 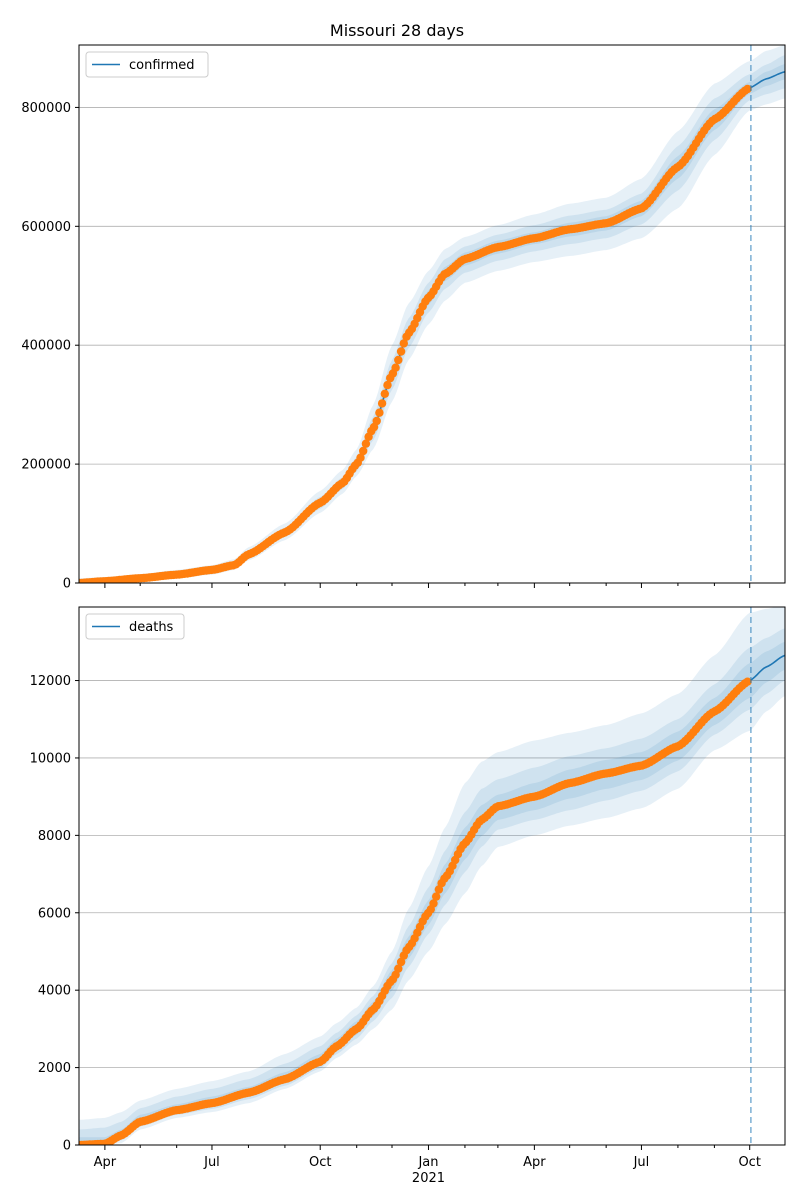 I want to click on y-tick-label: 6000, so click(x=54, y=913).